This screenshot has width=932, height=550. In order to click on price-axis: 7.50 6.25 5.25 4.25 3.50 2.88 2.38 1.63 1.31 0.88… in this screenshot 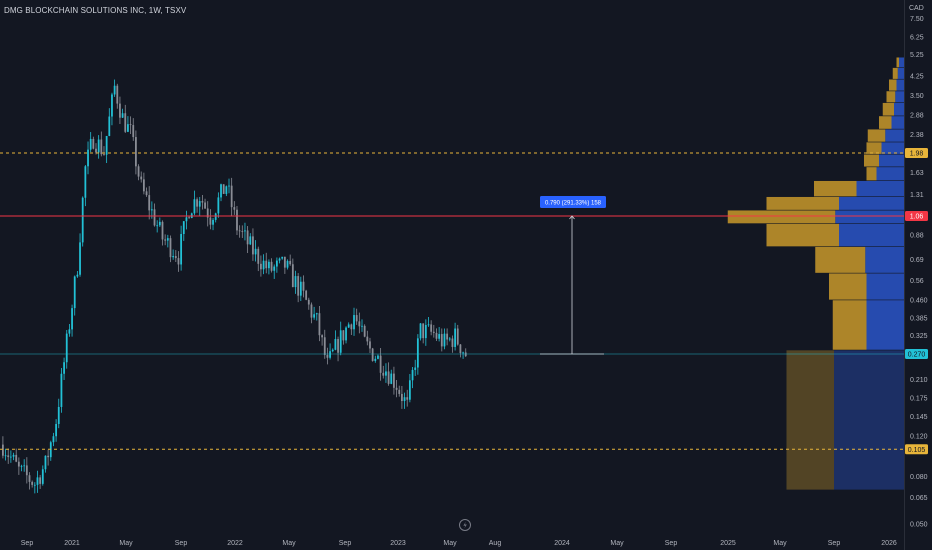, I will do `click(919, 272)`.